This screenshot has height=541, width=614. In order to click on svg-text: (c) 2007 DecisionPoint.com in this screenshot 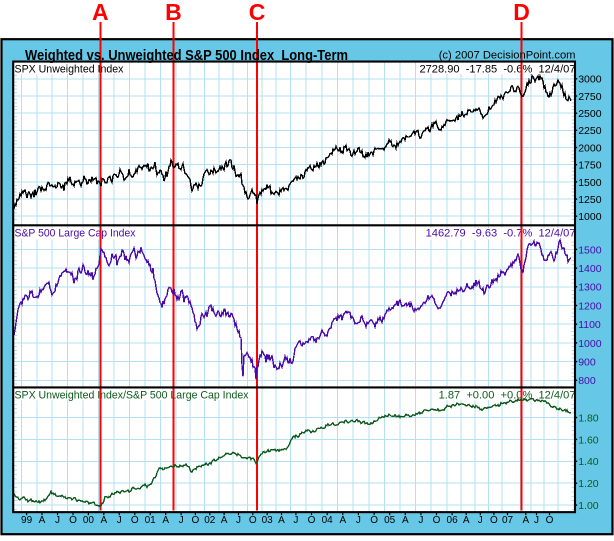, I will do `click(507, 55)`.